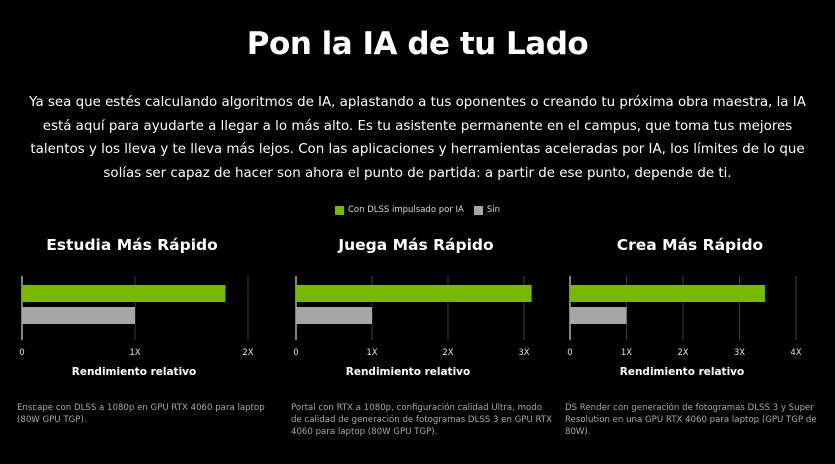 This screenshot has height=464, width=835. What do you see at coordinates (132, 245) in the screenshot?
I see `chart-title: Estudia Más Rápido` at bounding box center [132, 245].